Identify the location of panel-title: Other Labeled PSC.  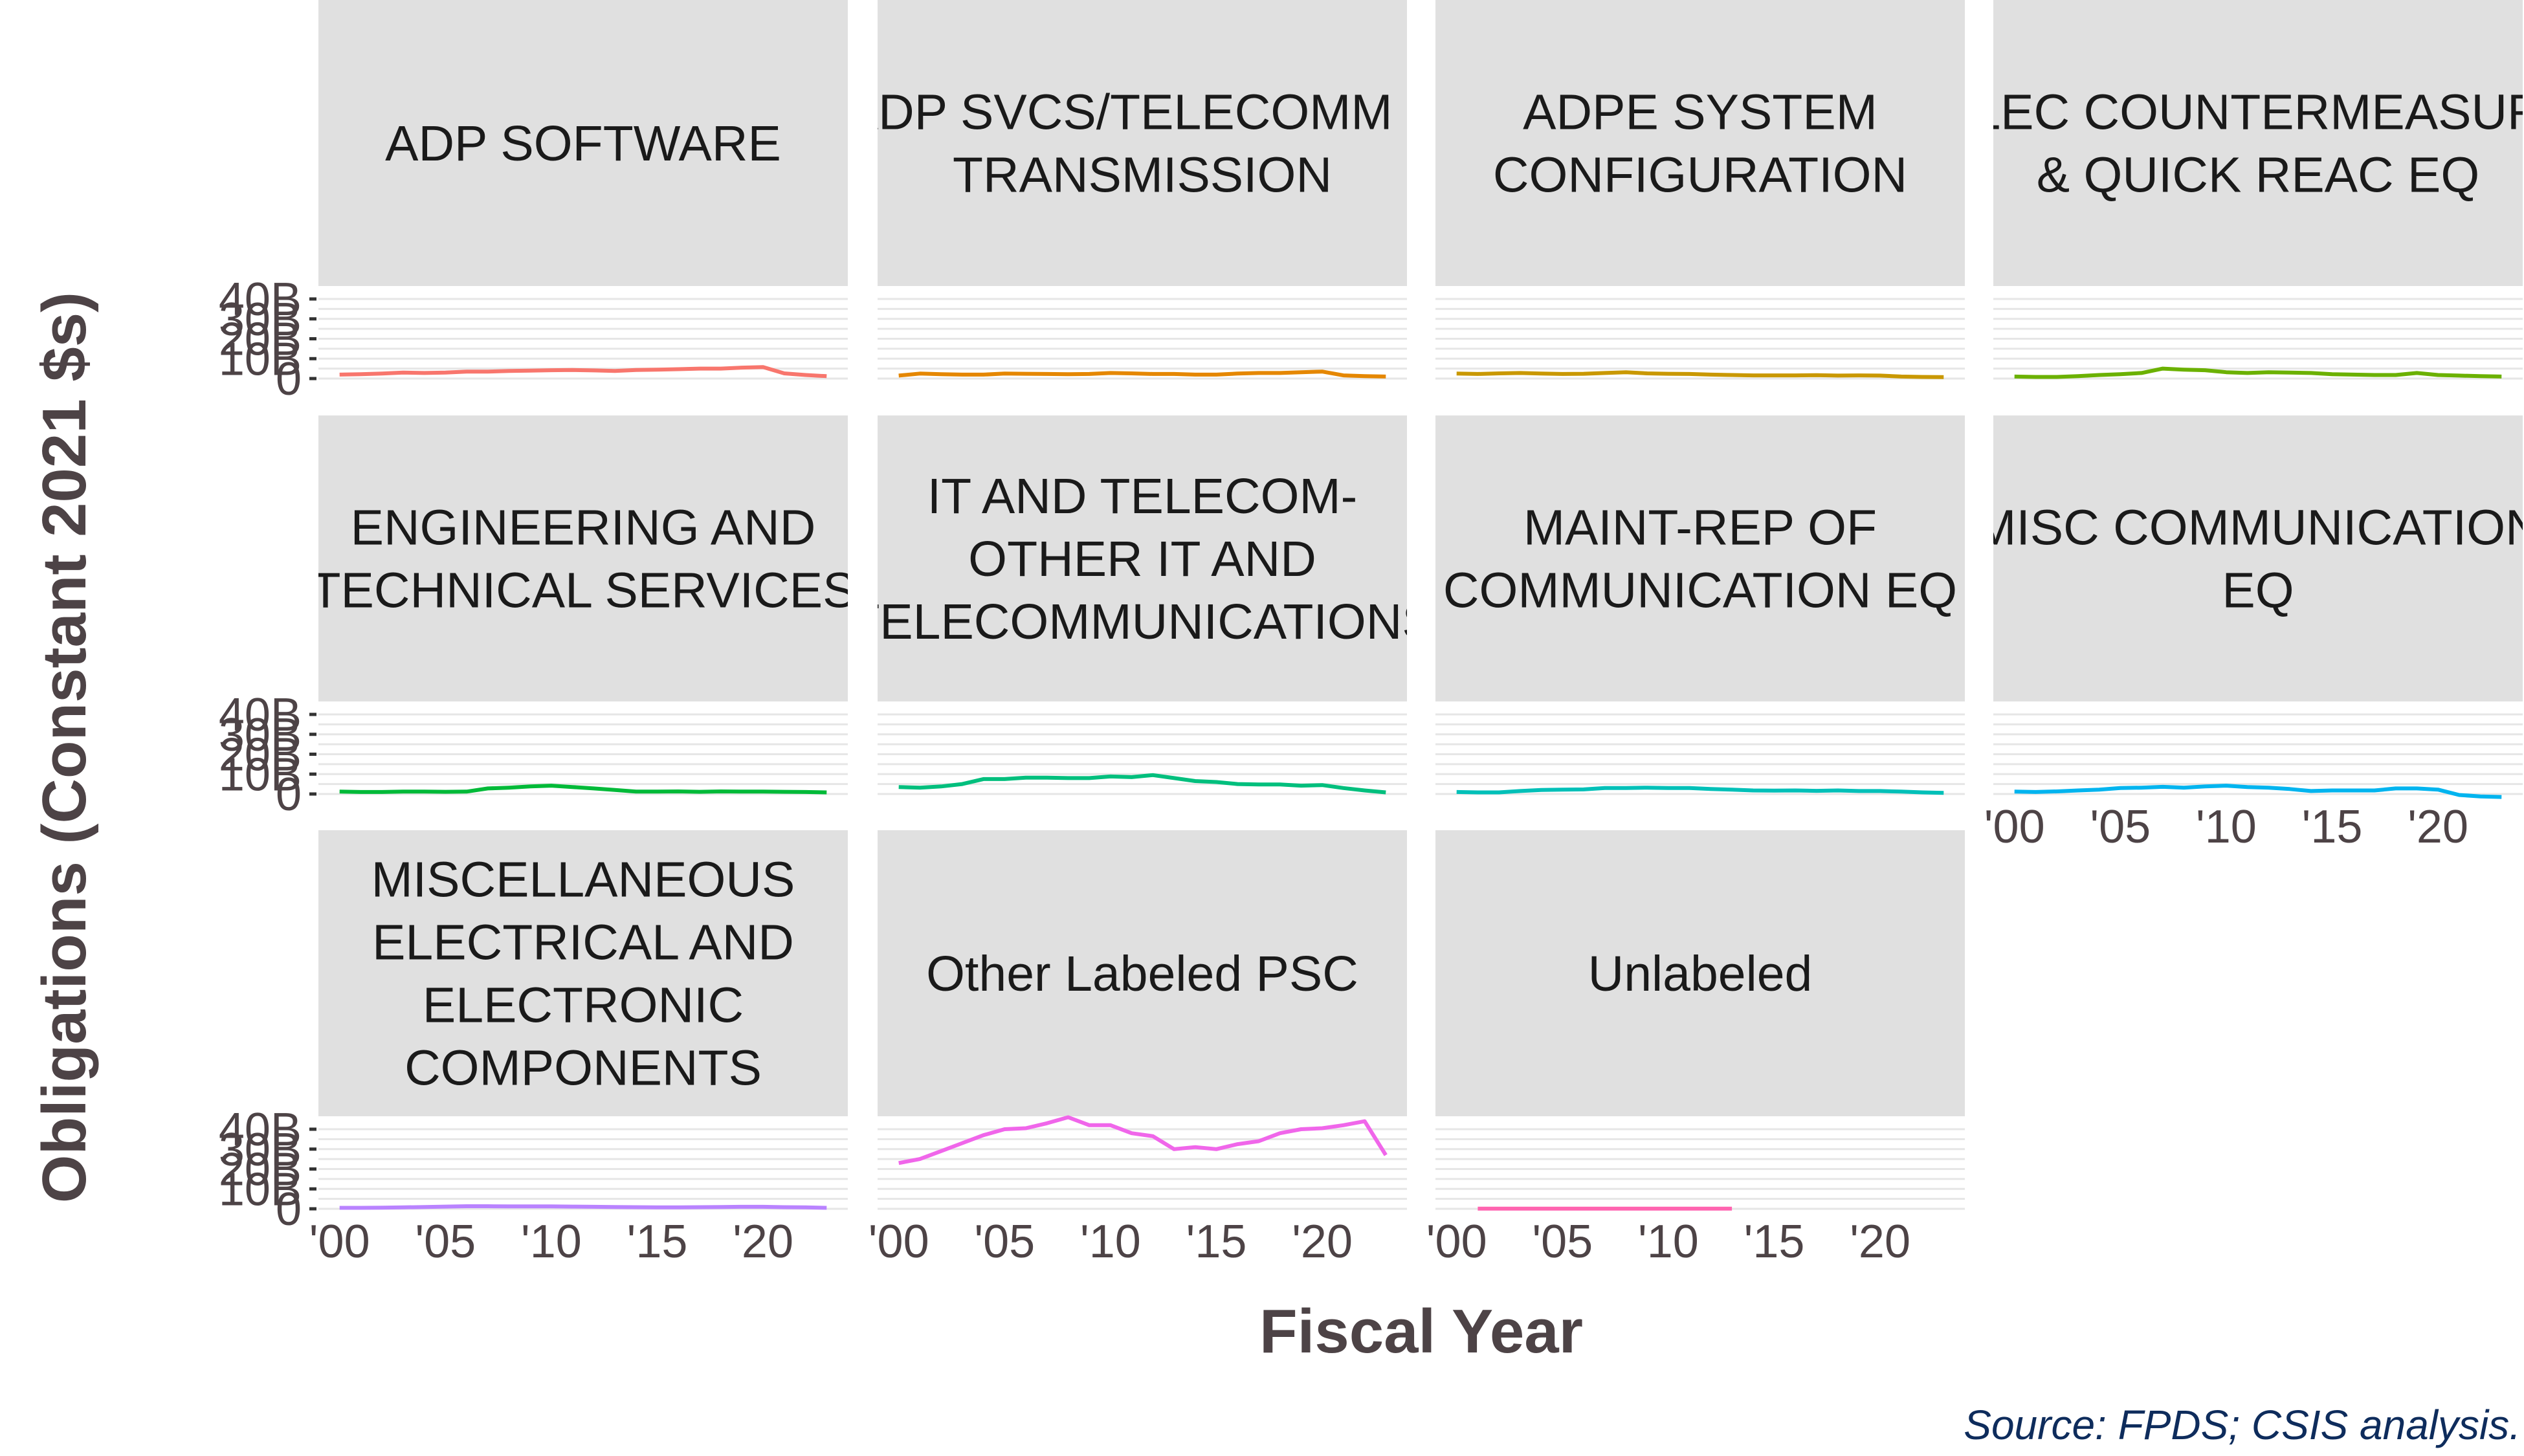
(1142, 974).